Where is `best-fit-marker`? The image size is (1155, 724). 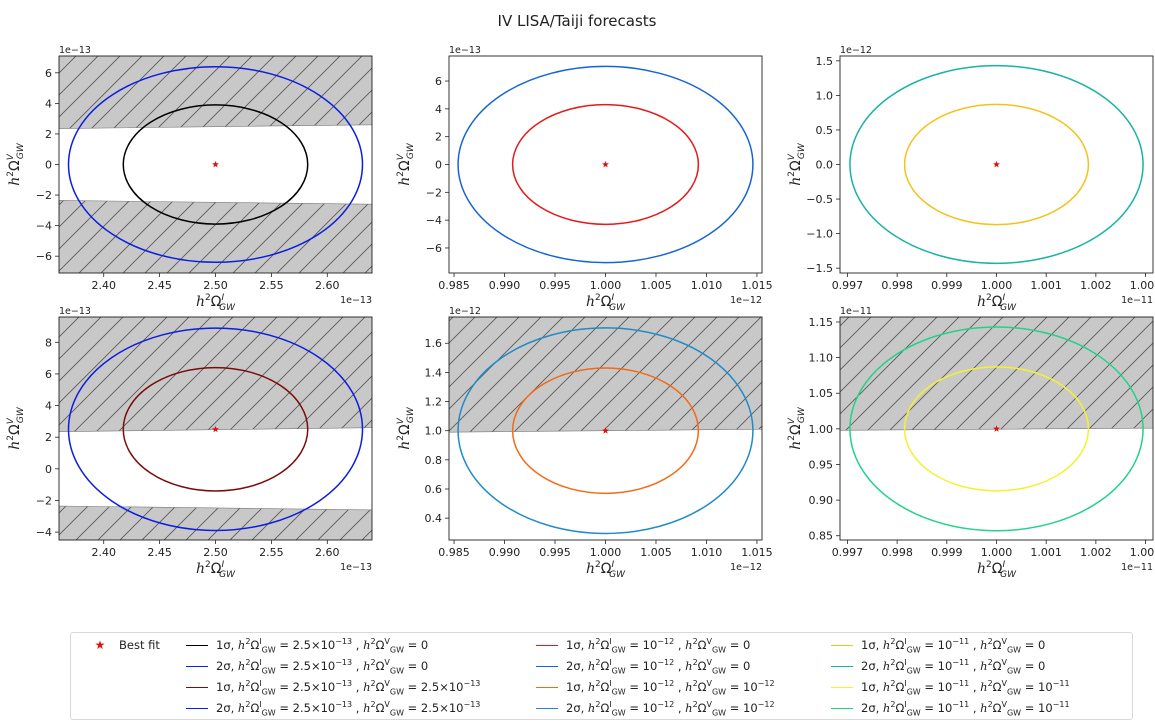
best-fit-marker is located at coordinates (215, 429).